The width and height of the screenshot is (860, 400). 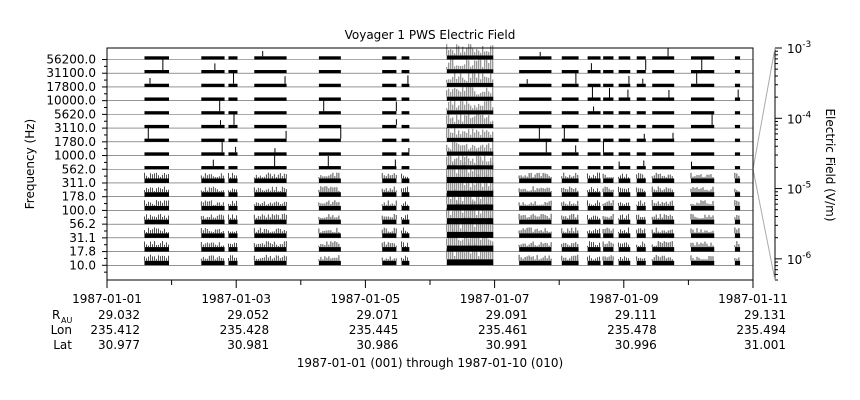 What do you see at coordinates (377, 345) in the screenshot?
I see `ephemeris-value-lat: 30.986` at bounding box center [377, 345].